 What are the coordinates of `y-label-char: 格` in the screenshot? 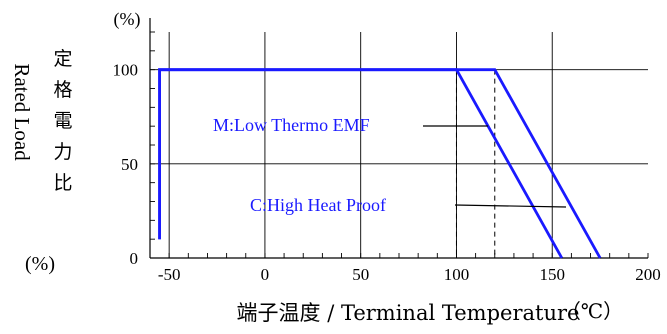 It's located at (62, 90).